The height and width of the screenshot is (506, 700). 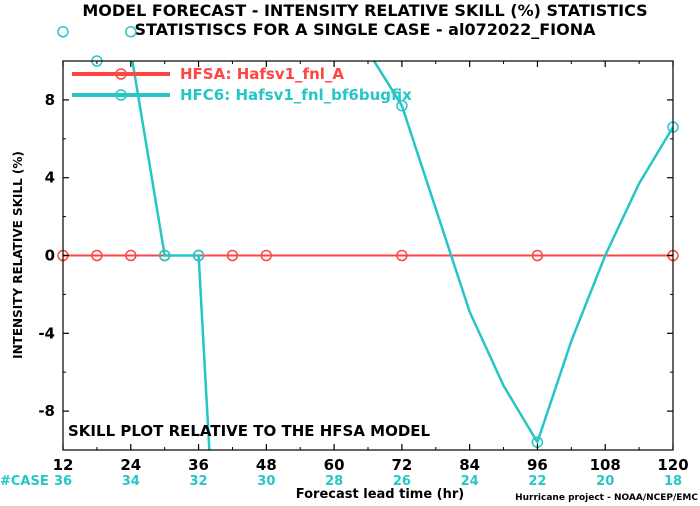 I want to click on x-tick-label: 12, so click(x=63, y=465).